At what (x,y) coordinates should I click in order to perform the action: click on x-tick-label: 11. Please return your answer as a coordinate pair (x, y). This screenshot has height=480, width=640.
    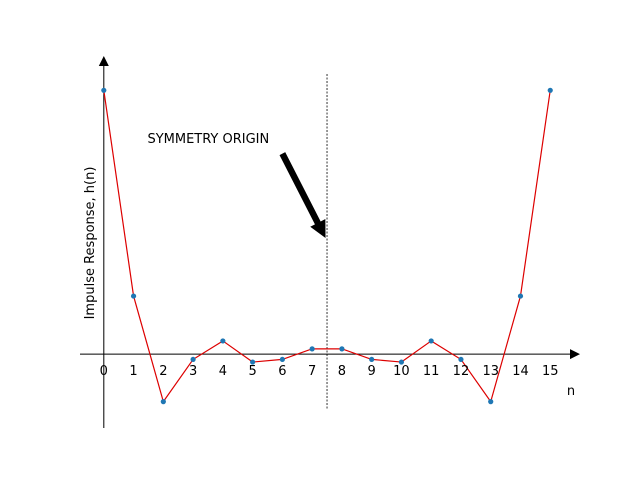
    Looking at the image, I should click on (431, 371).